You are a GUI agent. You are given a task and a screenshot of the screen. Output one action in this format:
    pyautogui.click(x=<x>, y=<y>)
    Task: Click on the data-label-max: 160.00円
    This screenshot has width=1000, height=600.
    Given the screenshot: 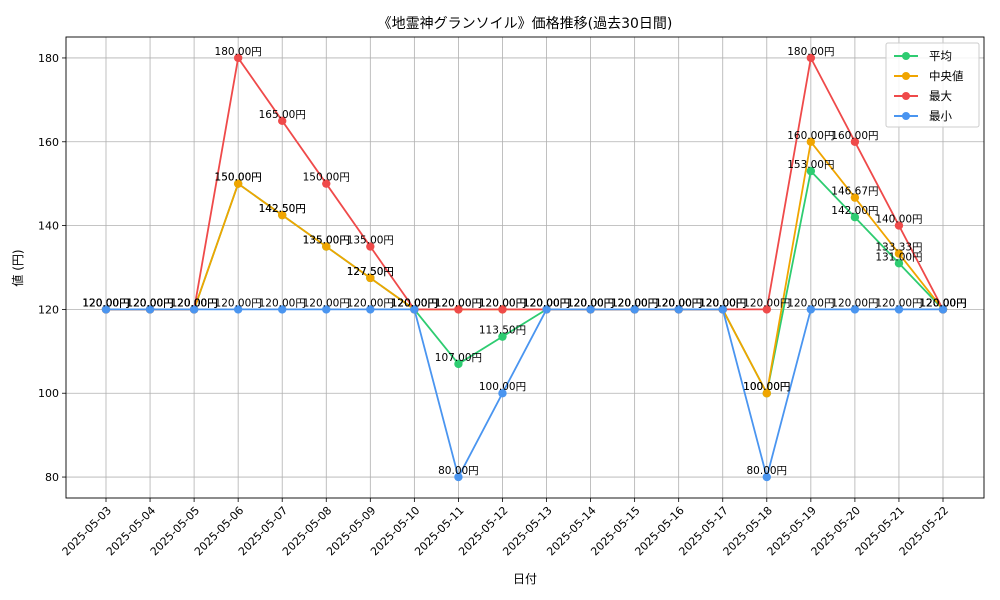 What is the action you would take?
    pyautogui.click(x=854, y=136)
    